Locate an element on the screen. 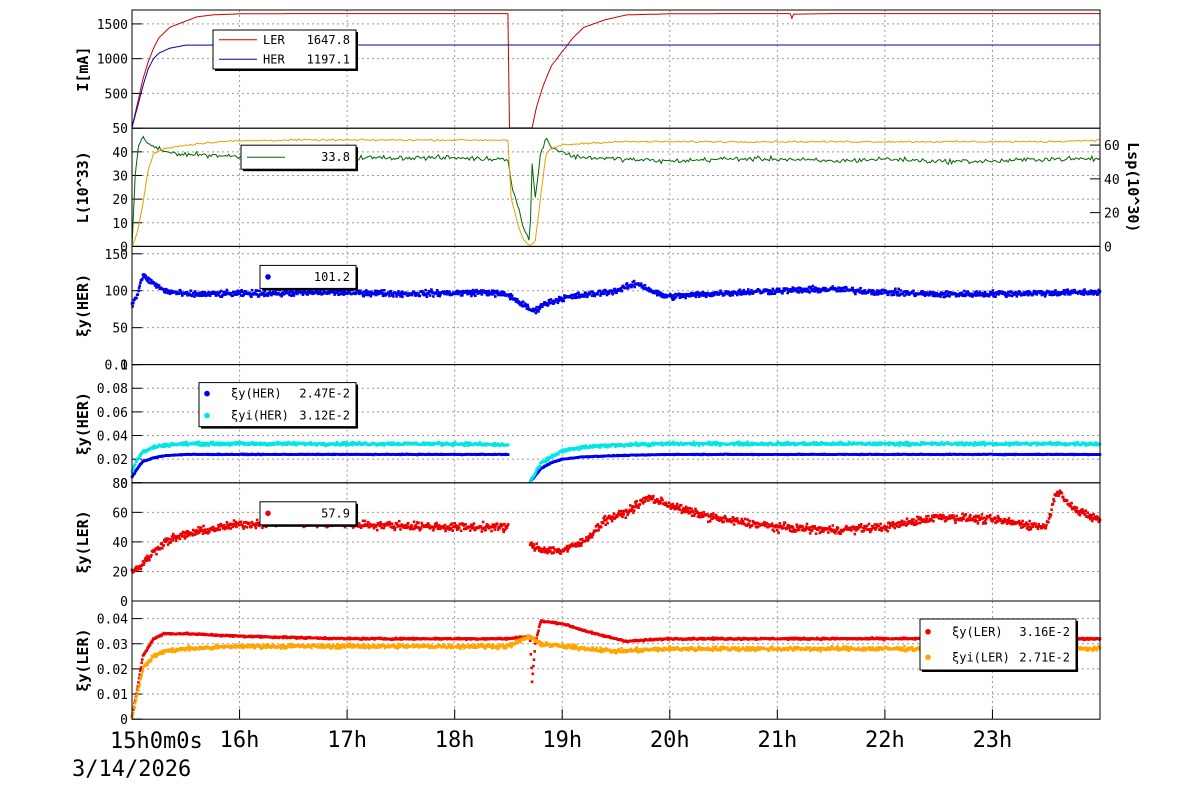  y-tick-label: 100 is located at coordinates (116, 292).